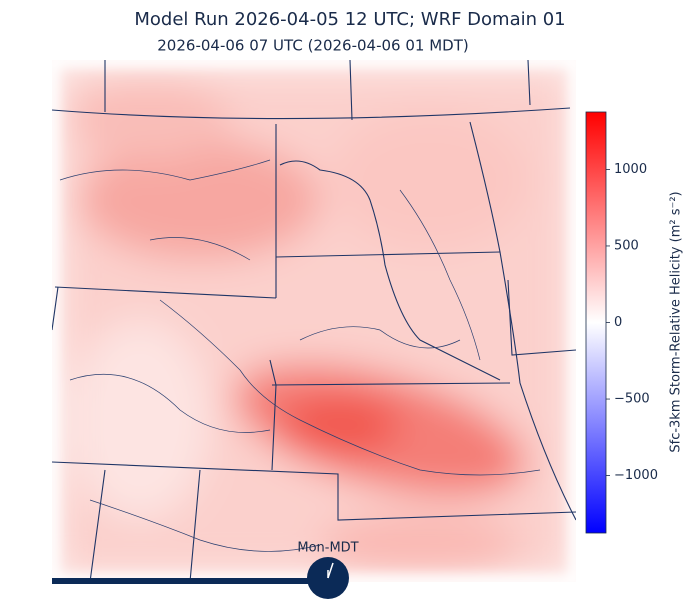  I want to click on colorbar-tick-label: 500, so click(626, 245).